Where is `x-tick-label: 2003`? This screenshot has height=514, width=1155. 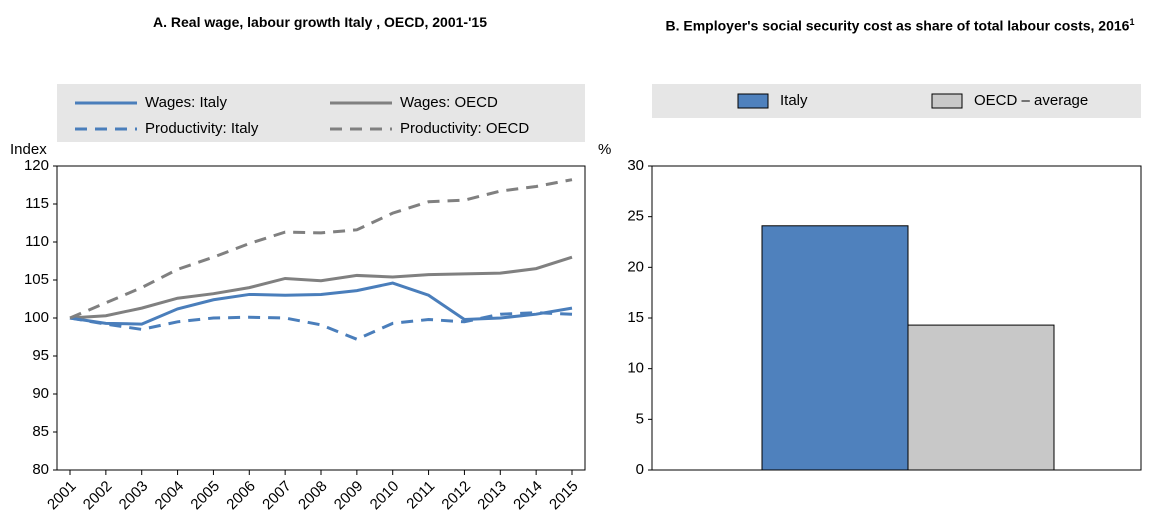
x-tick-label: 2003 is located at coordinates (134, 496).